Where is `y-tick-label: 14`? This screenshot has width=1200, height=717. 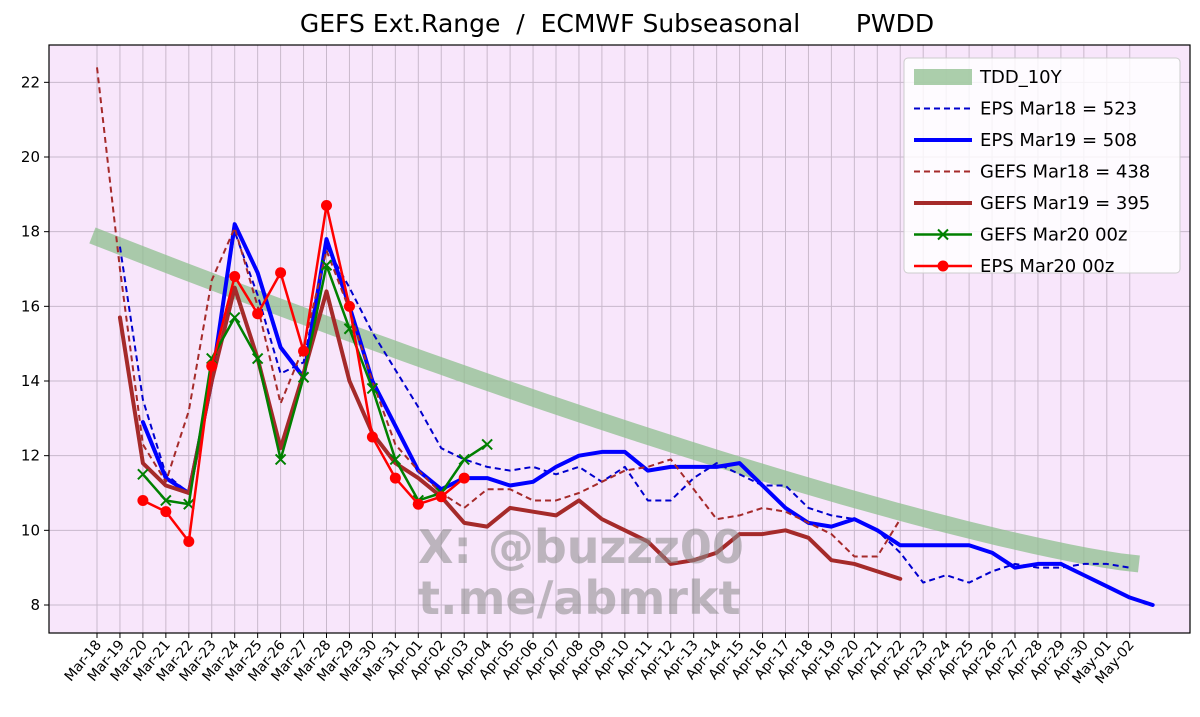 y-tick-label: 14 is located at coordinates (30, 381).